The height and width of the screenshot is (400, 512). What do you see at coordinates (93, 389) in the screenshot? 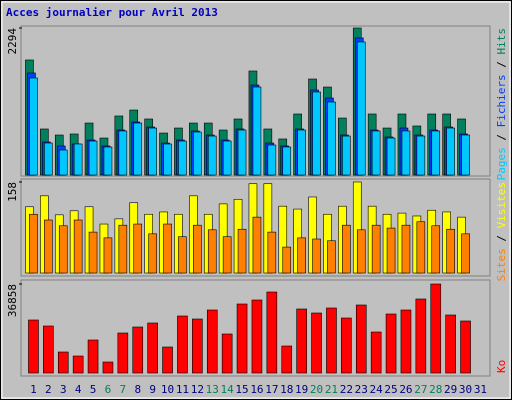
I see `x-tick-label: 5` at bounding box center [93, 389].